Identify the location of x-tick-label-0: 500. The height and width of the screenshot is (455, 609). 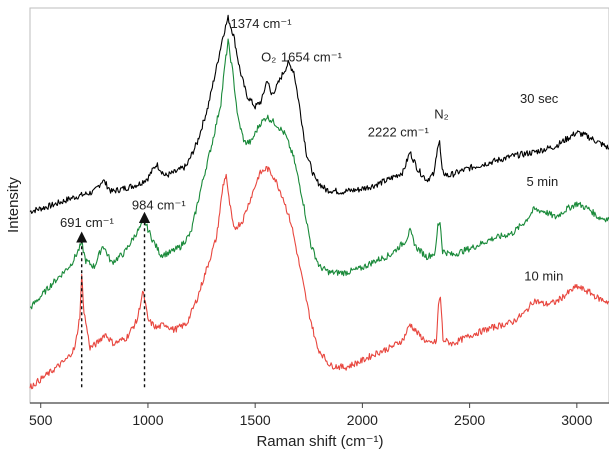
(41, 420).